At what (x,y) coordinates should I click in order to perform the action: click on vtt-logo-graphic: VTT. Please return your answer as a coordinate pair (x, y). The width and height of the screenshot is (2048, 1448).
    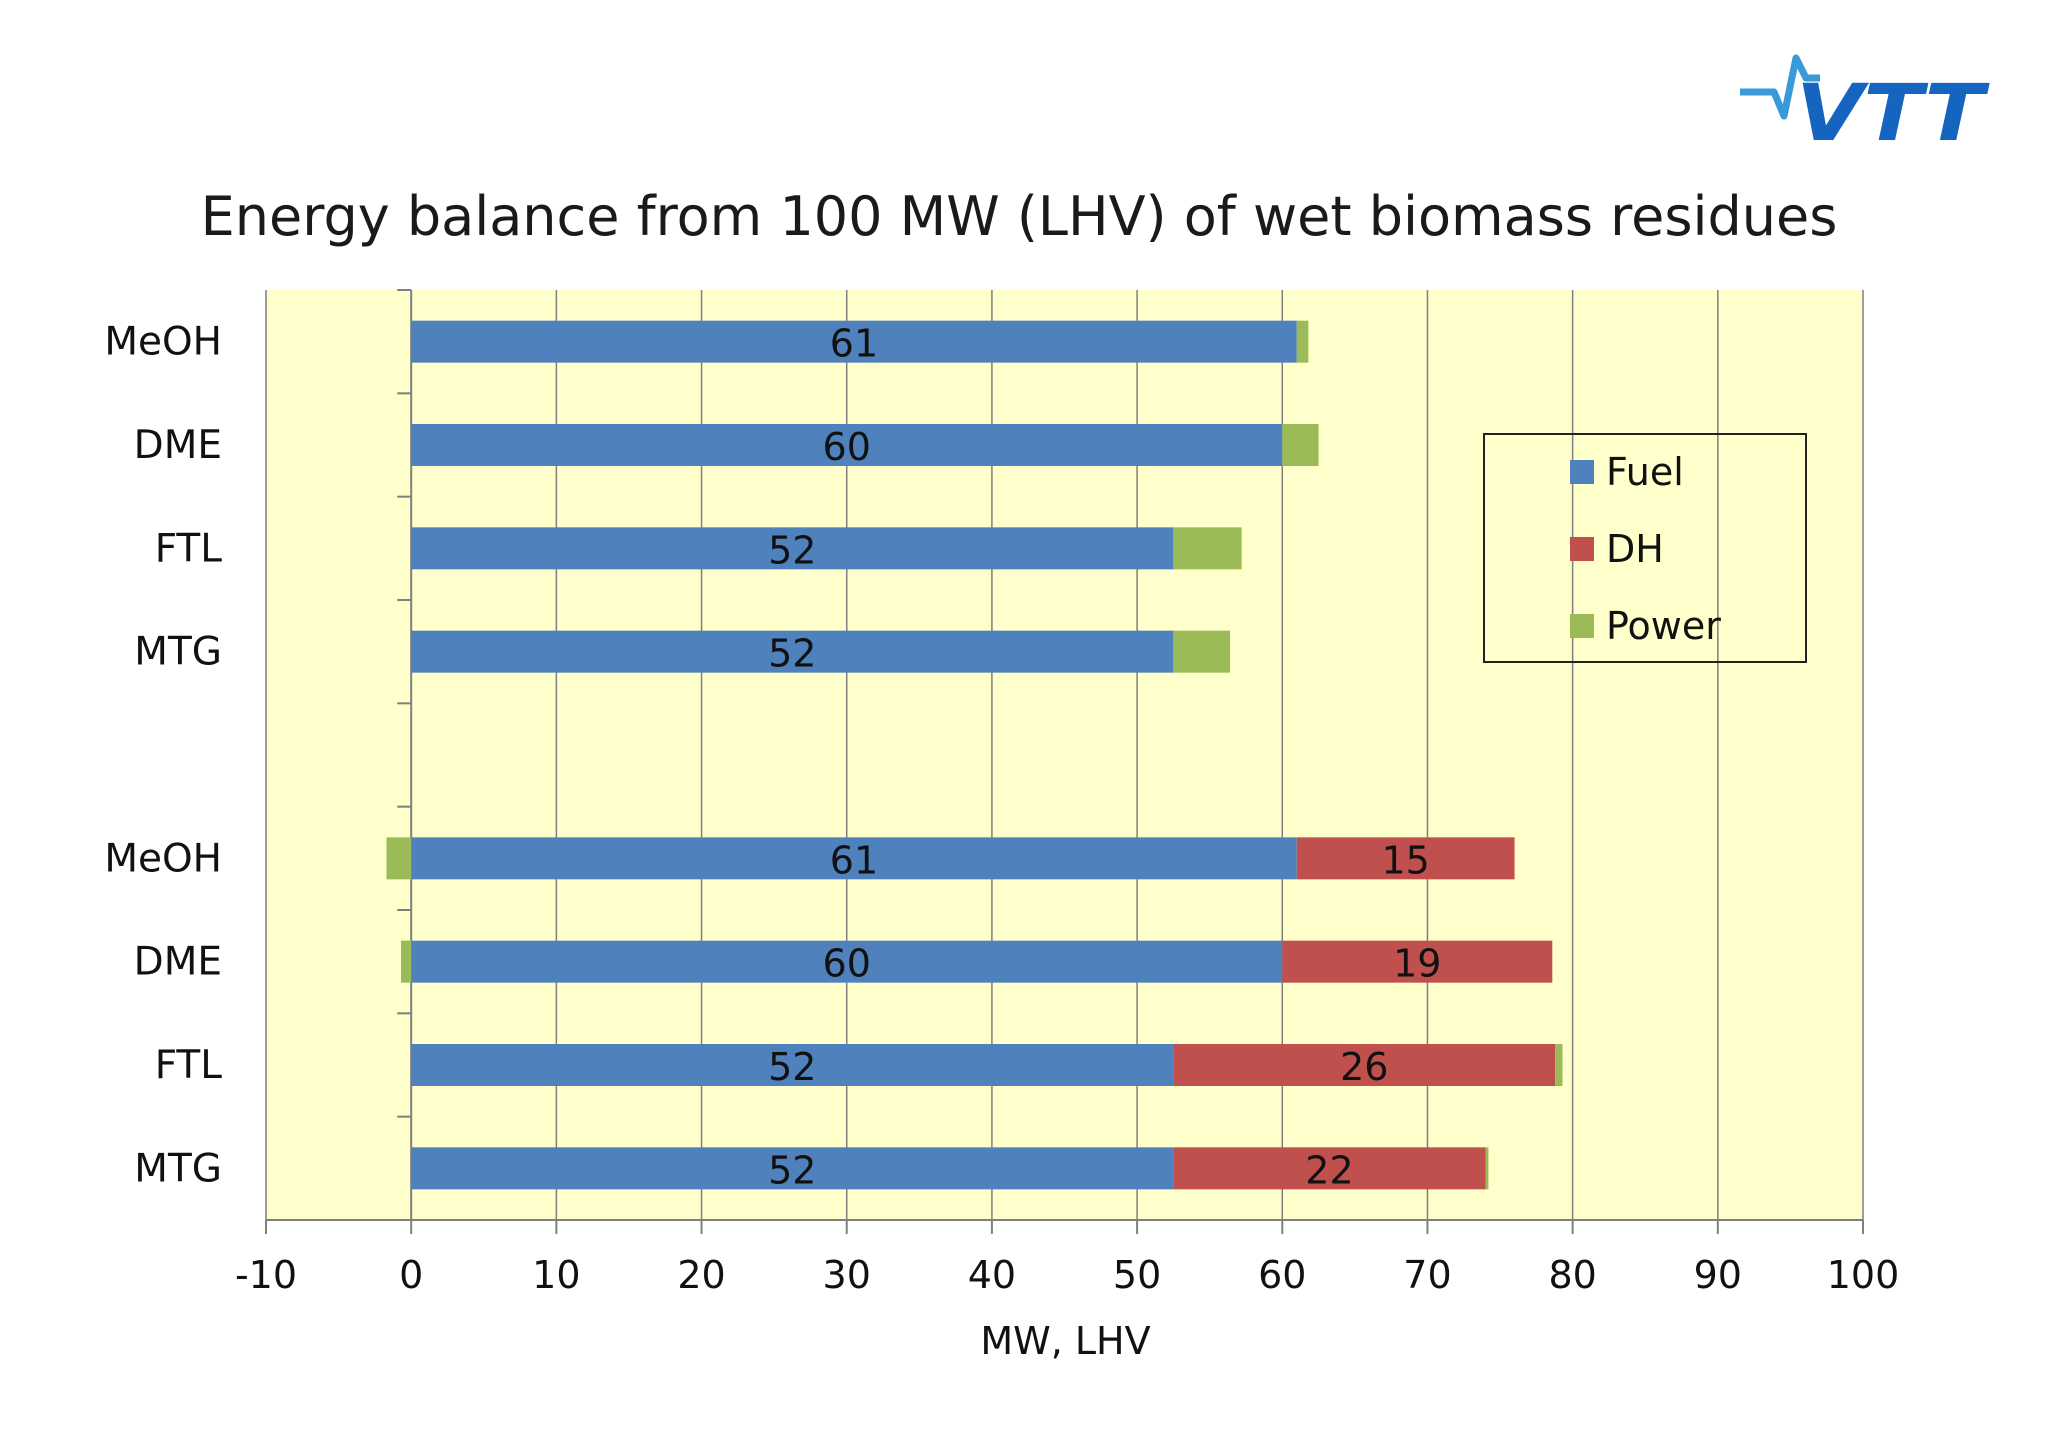
    Looking at the image, I should click on (1865, 106).